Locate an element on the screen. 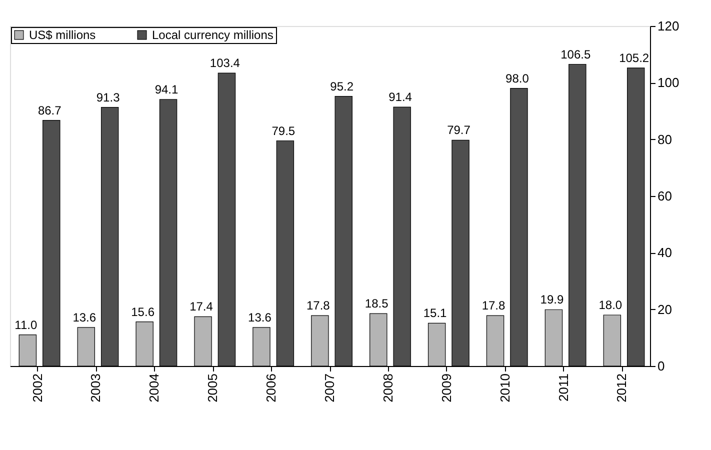  y-tick-label: 20 is located at coordinates (665, 309).